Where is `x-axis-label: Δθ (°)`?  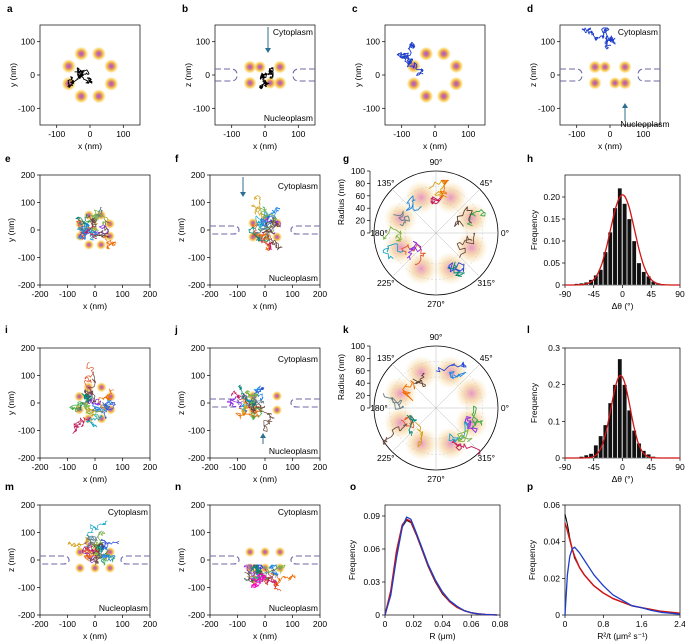 x-axis-label: Δθ (°) is located at coordinates (623, 479).